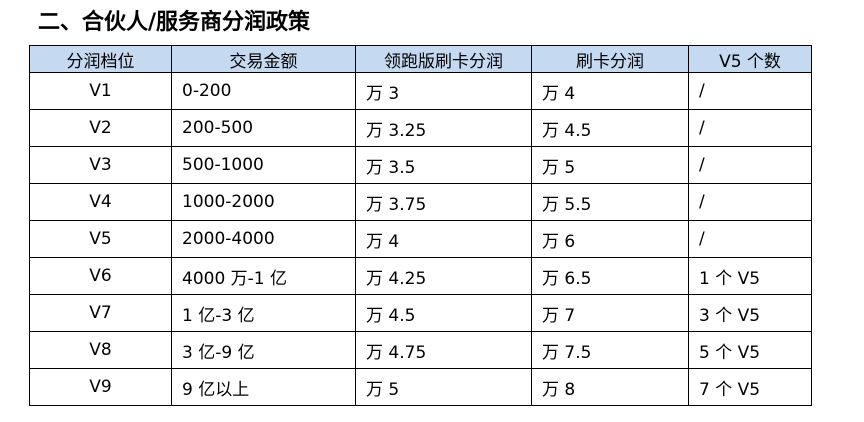 Image resolution: width=864 pixels, height=422 pixels. Describe the element at coordinates (263, 128) in the screenshot. I see `table-cell: 200-500` at that location.